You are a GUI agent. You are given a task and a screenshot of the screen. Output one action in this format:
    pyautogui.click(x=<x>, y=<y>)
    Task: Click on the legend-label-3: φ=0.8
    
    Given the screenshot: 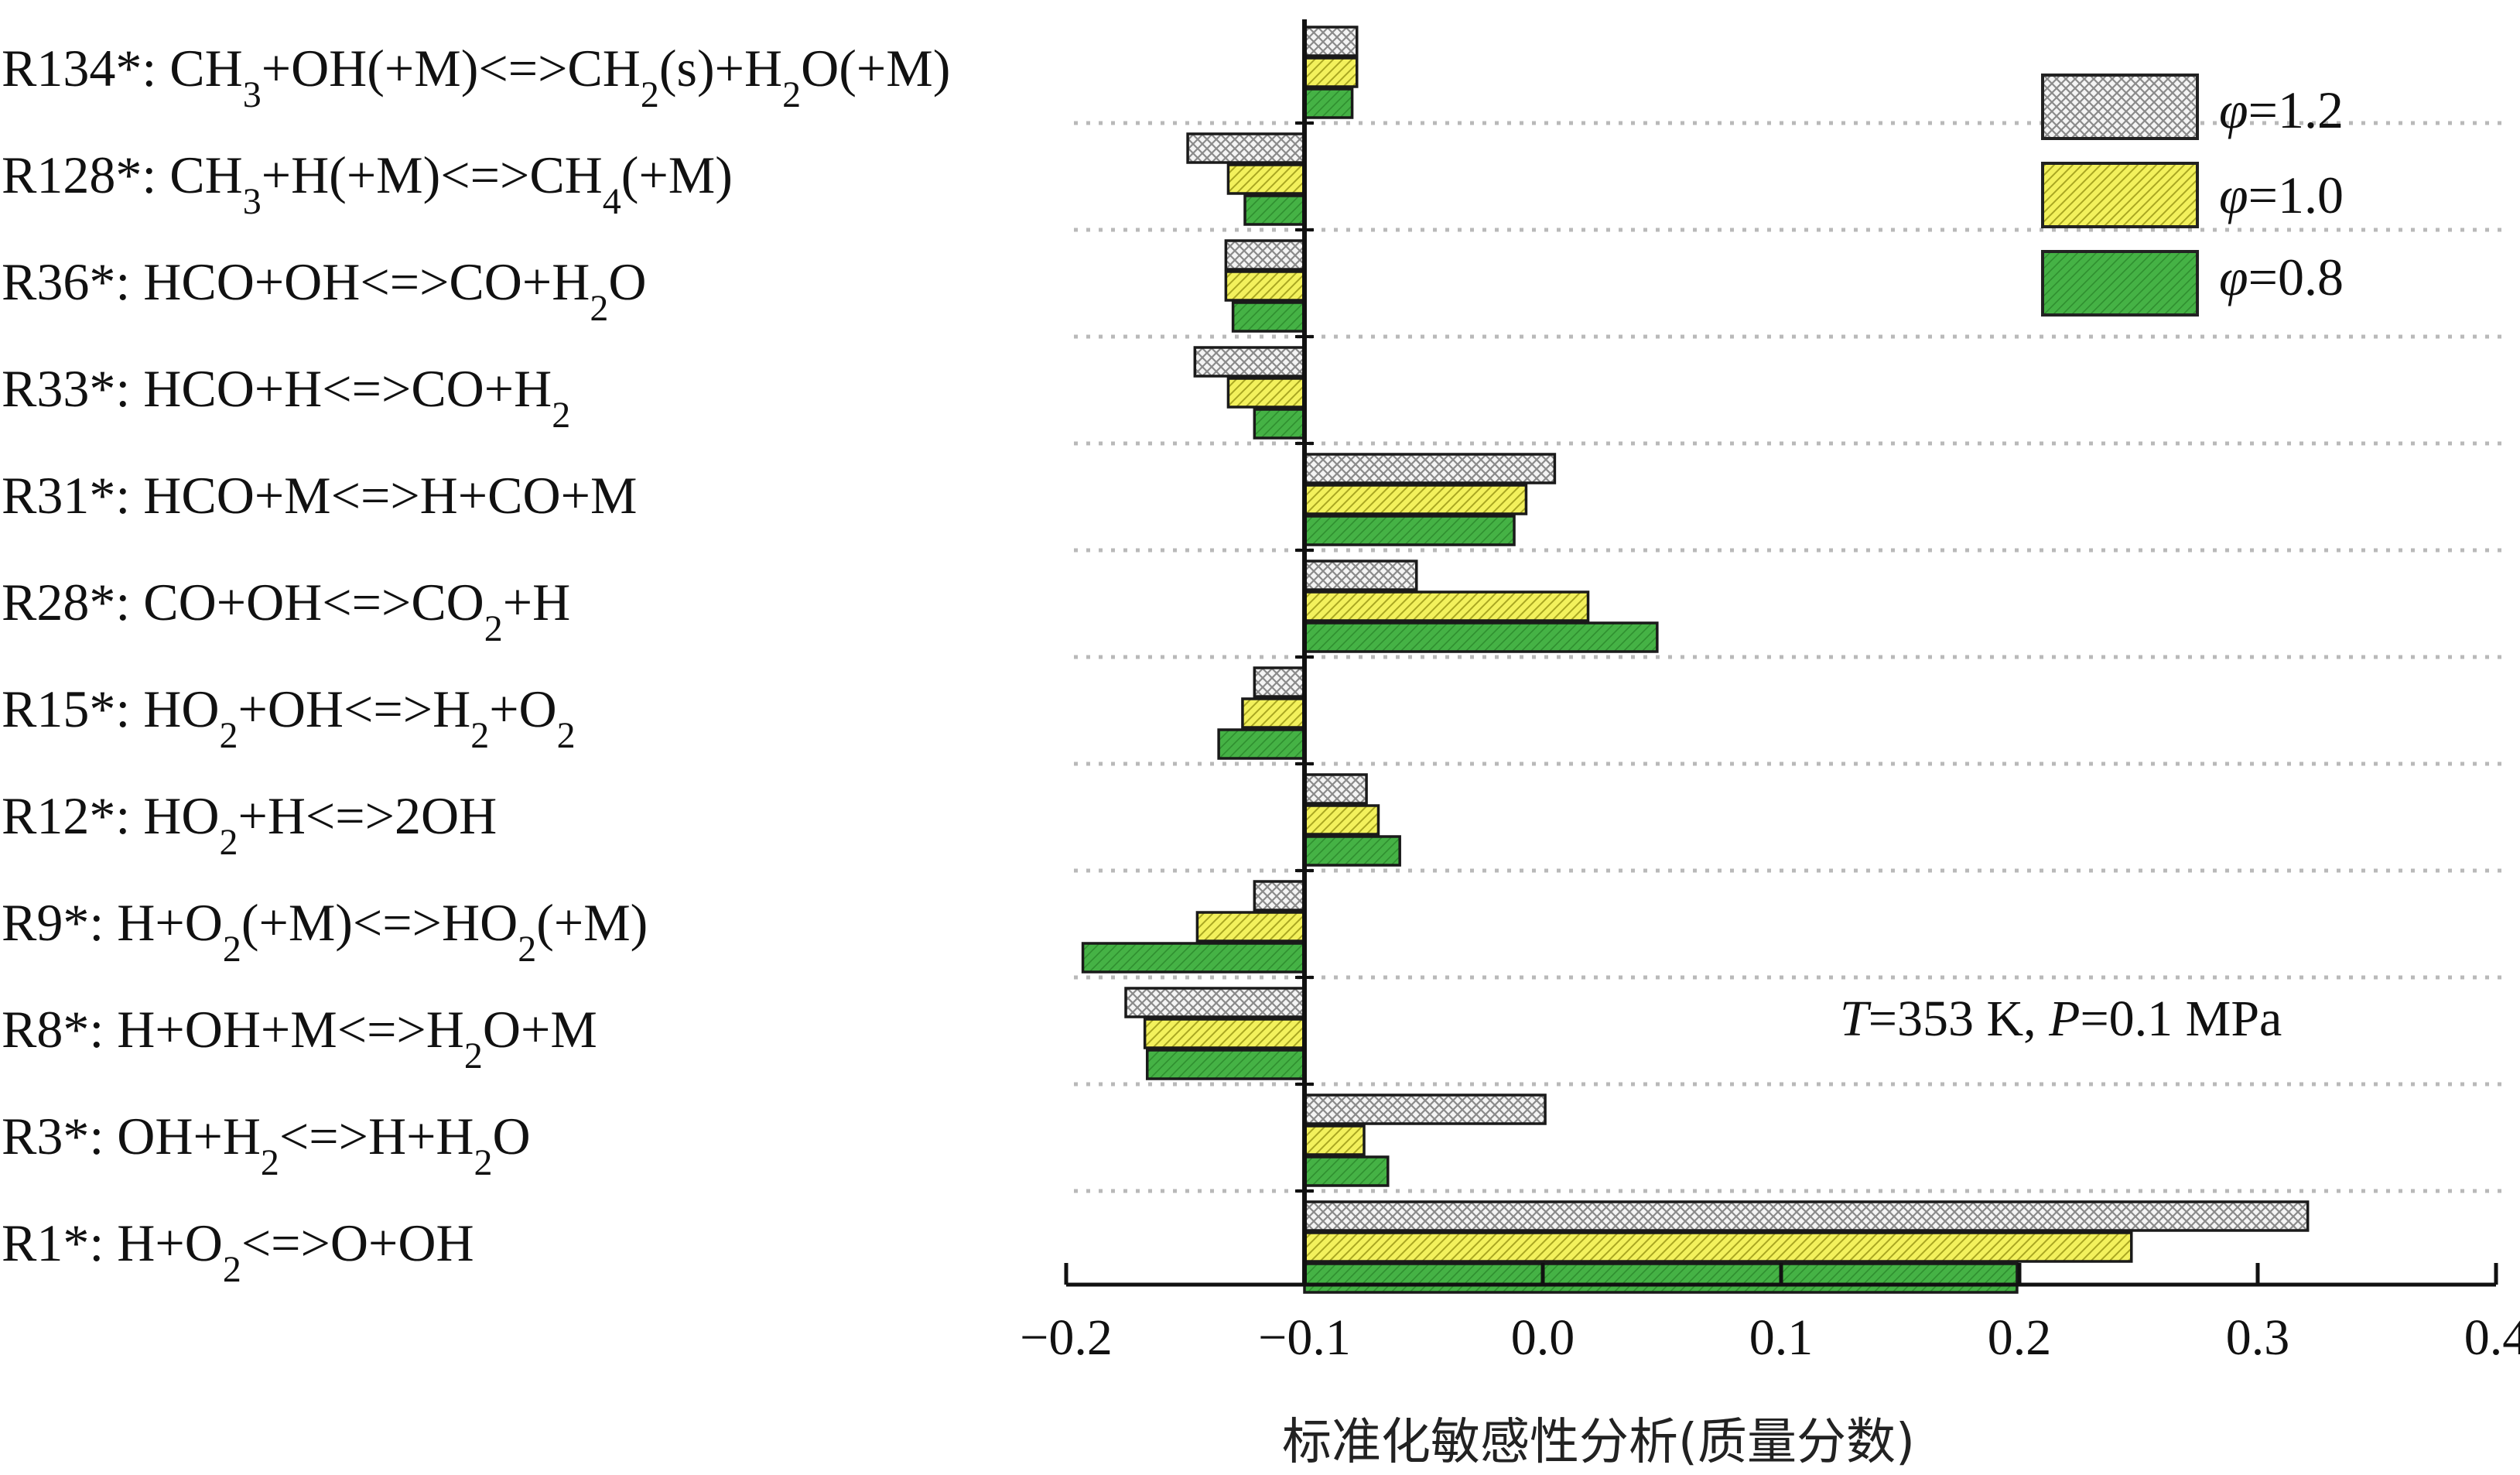 What is the action you would take?
    pyautogui.click(x=2281, y=277)
    